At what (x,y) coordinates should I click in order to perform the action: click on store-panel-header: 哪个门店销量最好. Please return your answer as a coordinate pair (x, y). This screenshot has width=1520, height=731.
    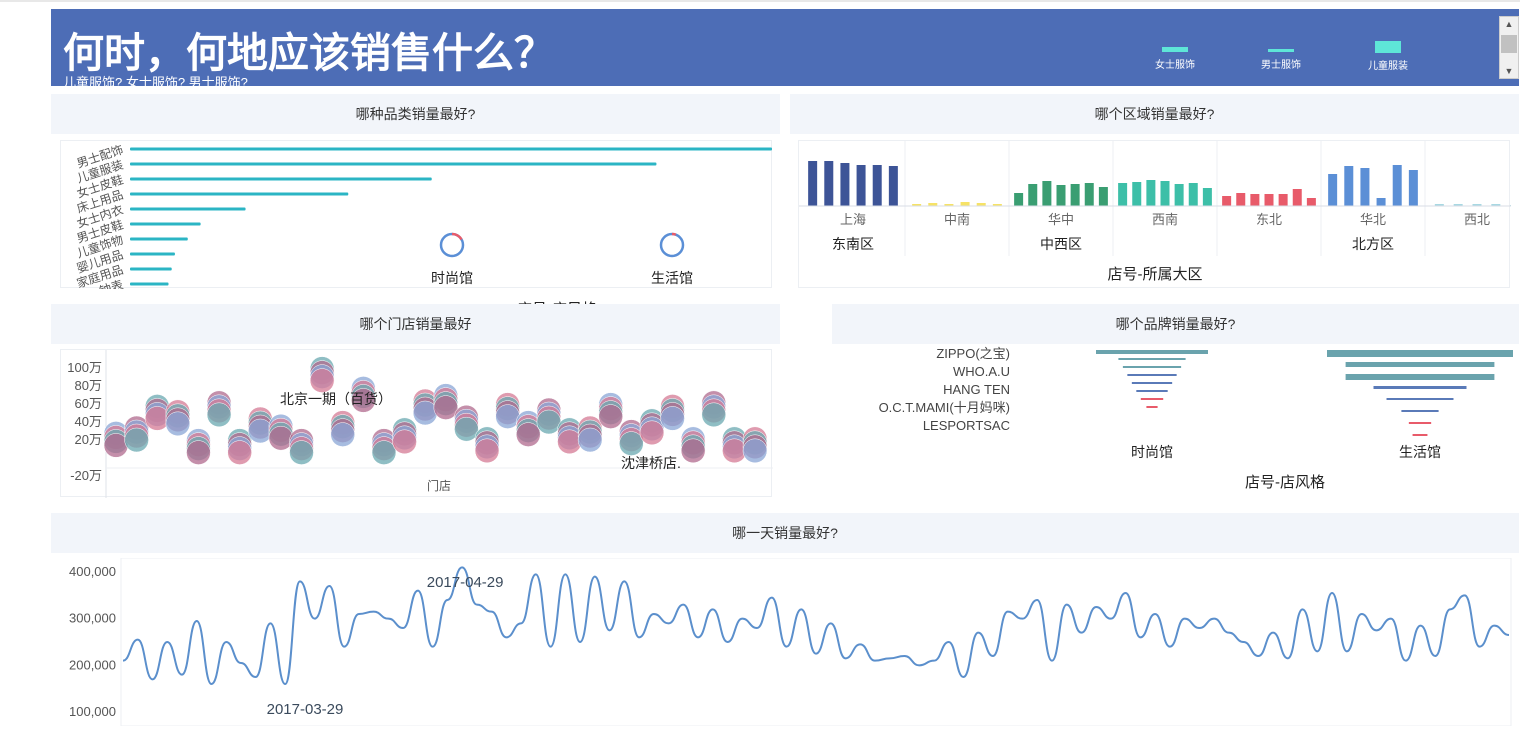
    Looking at the image, I should click on (415, 324).